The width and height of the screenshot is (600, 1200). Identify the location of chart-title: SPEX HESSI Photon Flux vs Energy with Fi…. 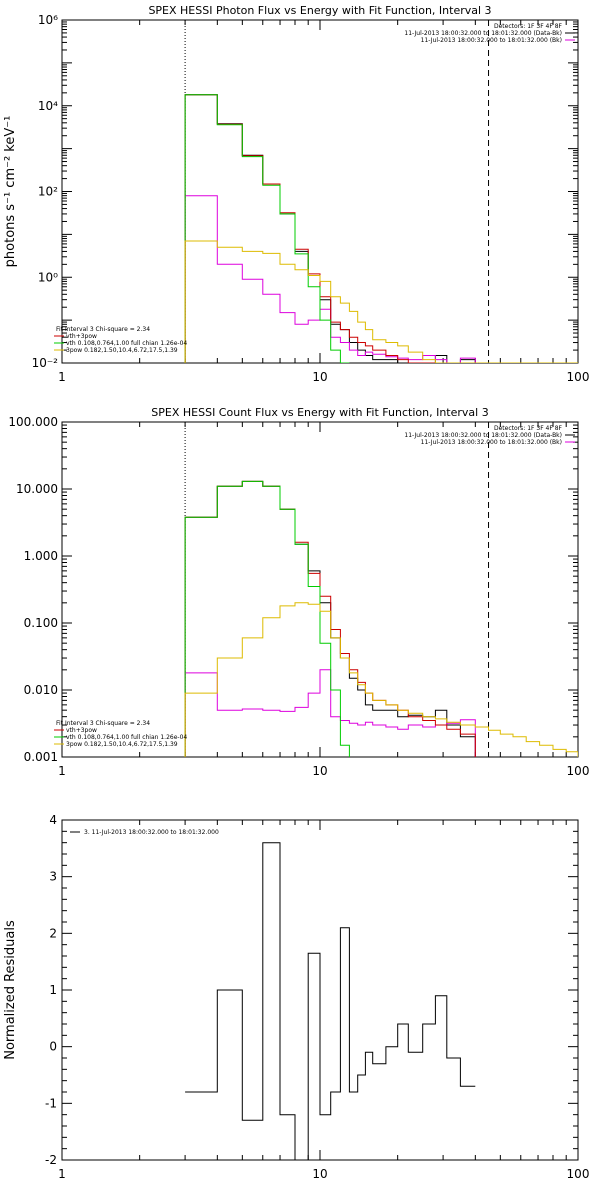
(319, 10).